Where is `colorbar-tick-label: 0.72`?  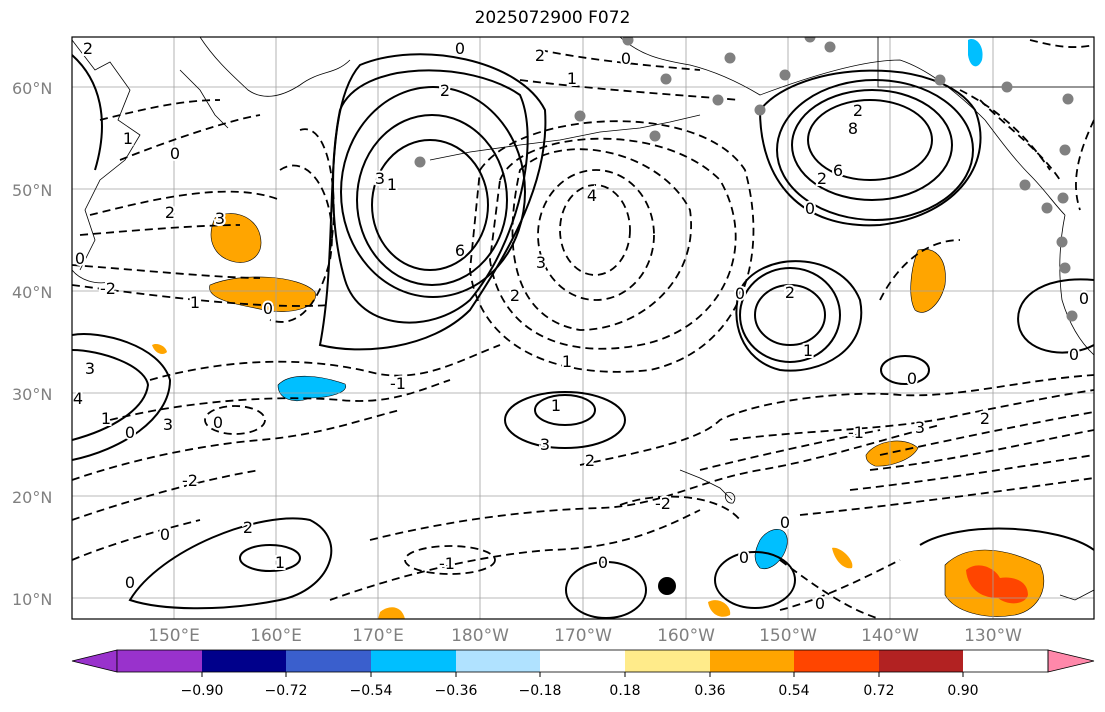 colorbar-tick-label: 0.72 is located at coordinates (879, 691).